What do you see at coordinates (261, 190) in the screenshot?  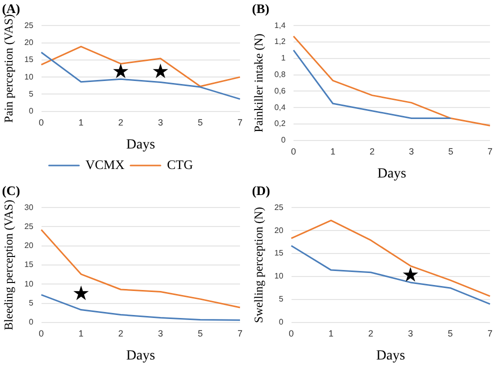 I see `chart-title: (D)` at bounding box center [261, 190].